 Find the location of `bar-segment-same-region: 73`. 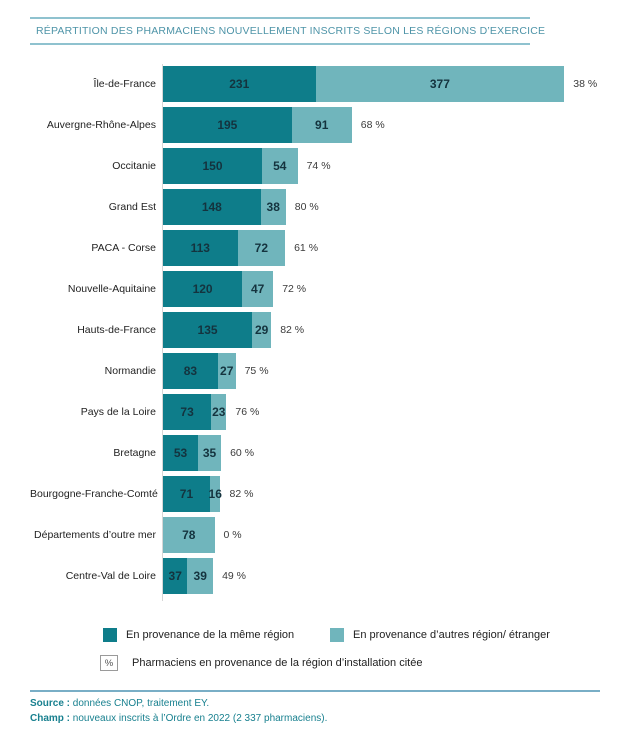

bar-segment-same-region: 73 is located at coordinates (187, 412).